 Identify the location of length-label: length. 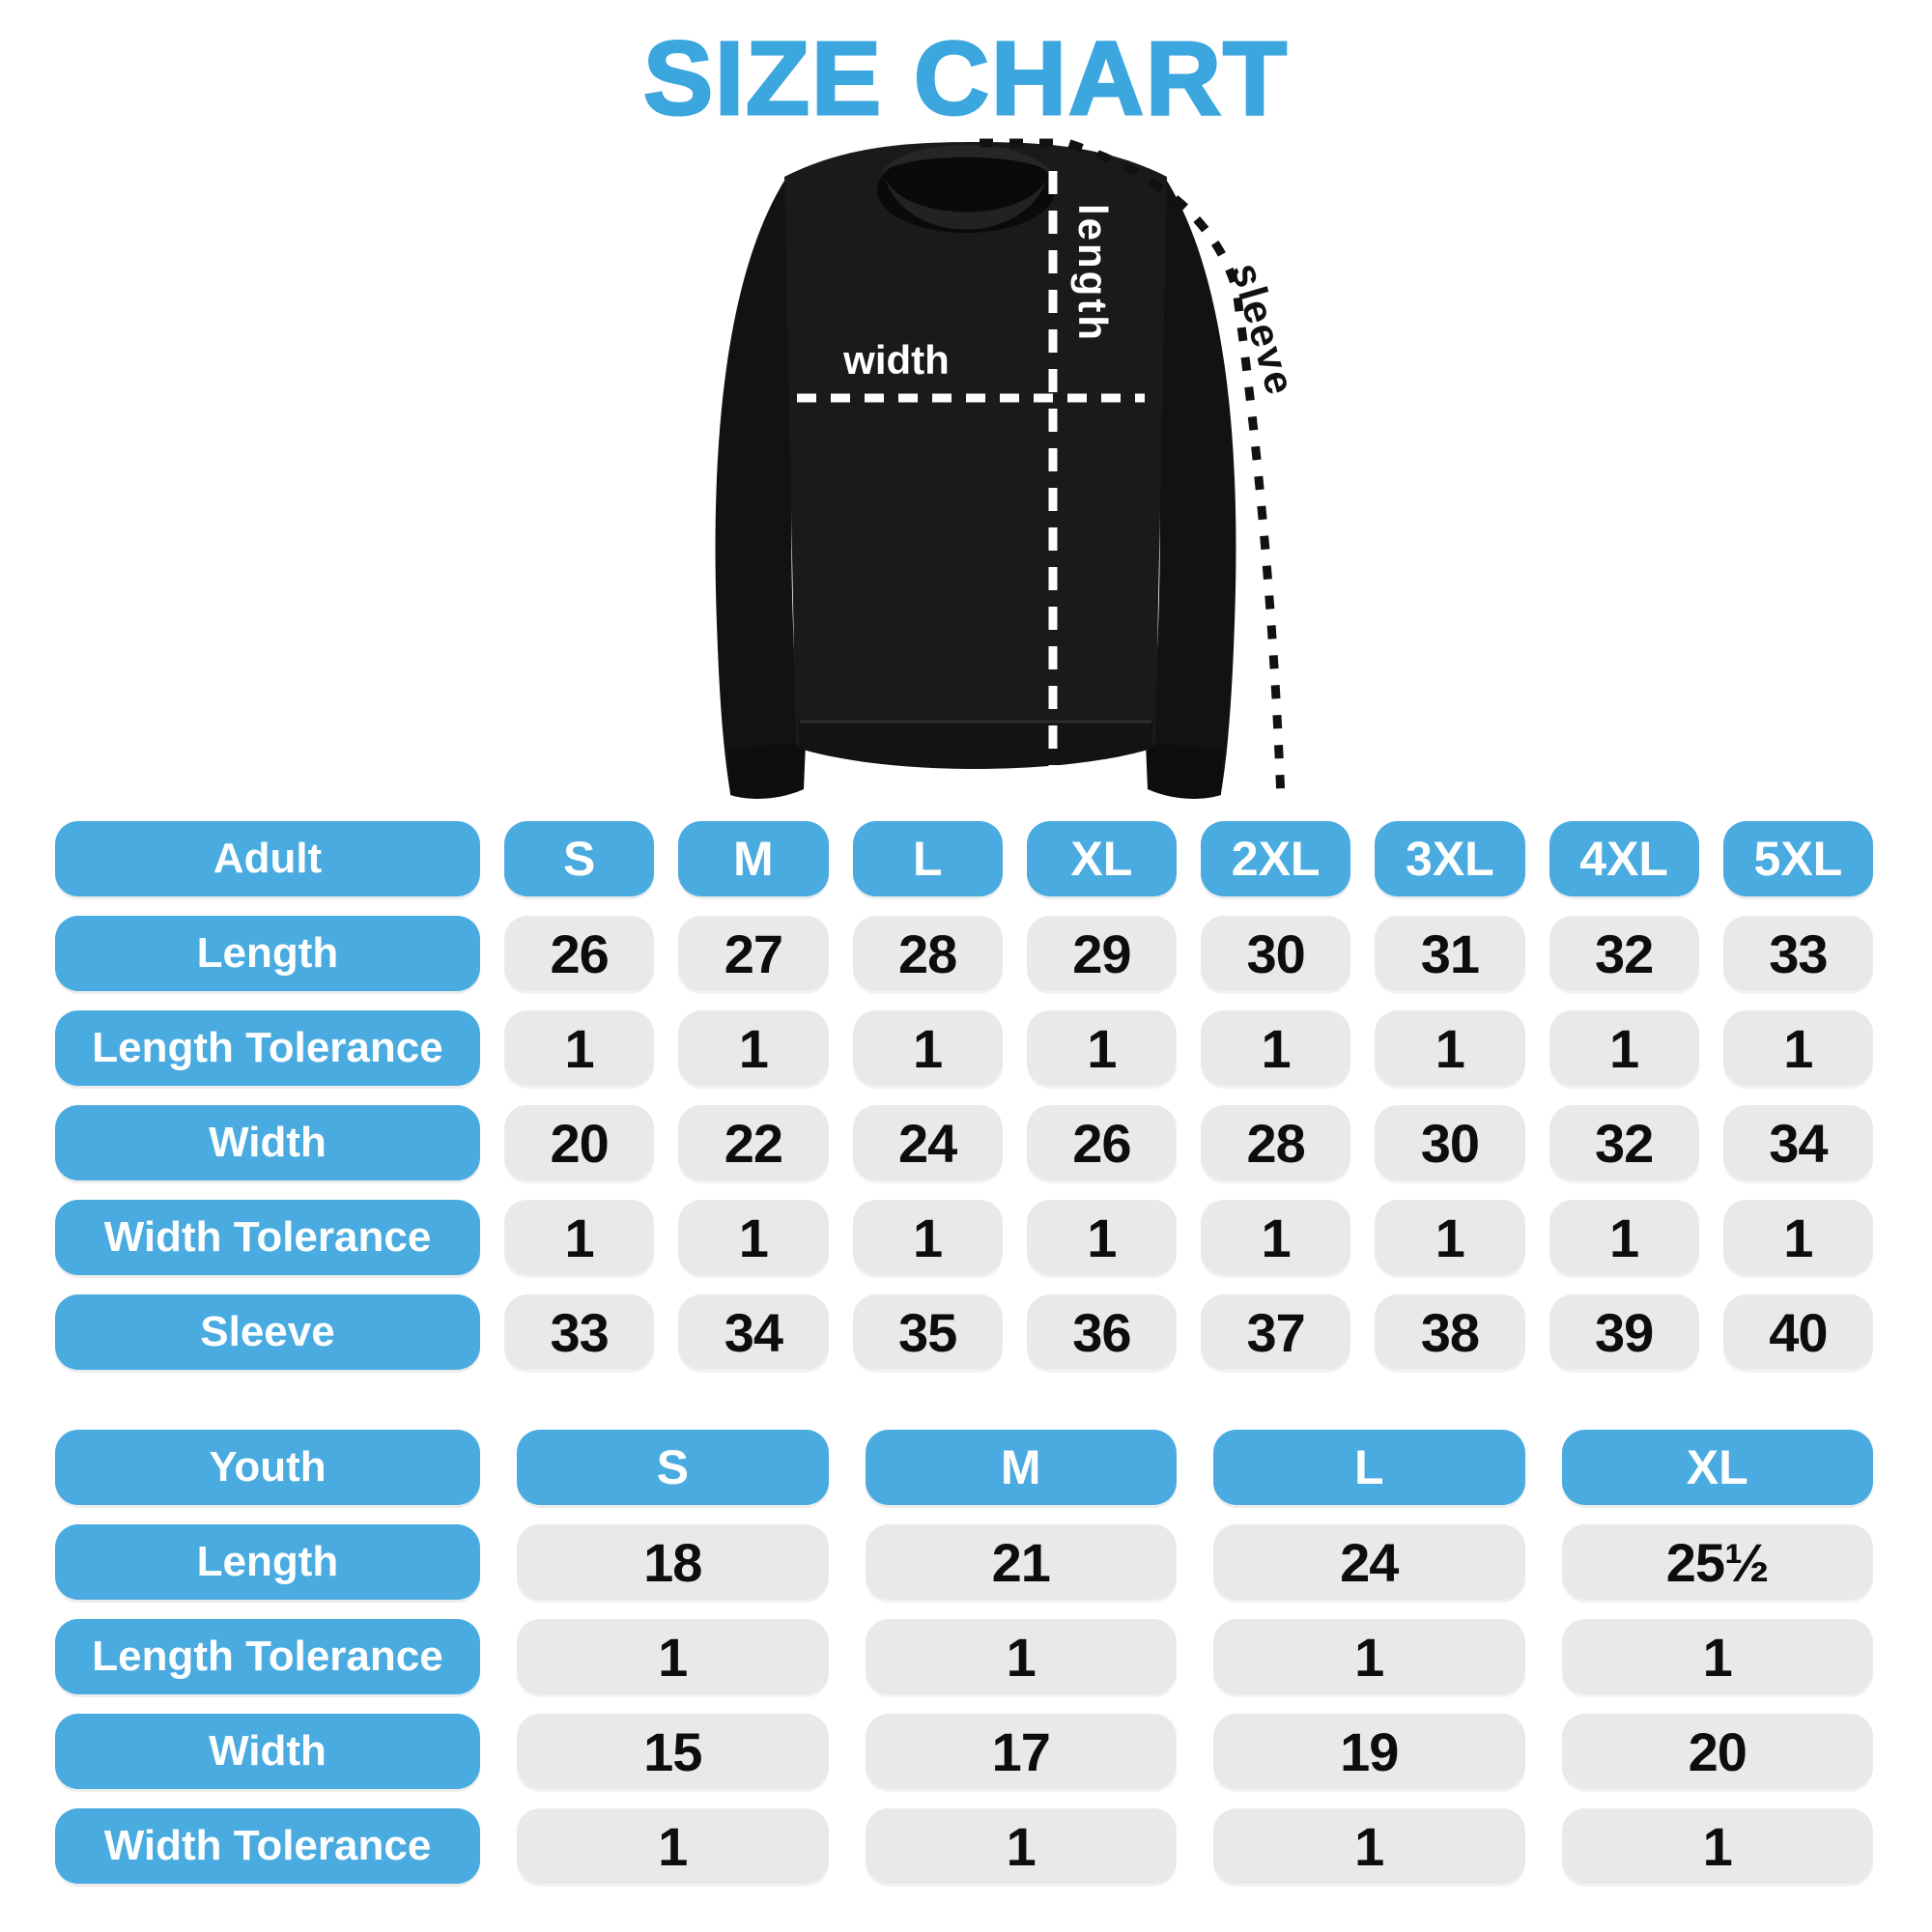
(1093, 273).